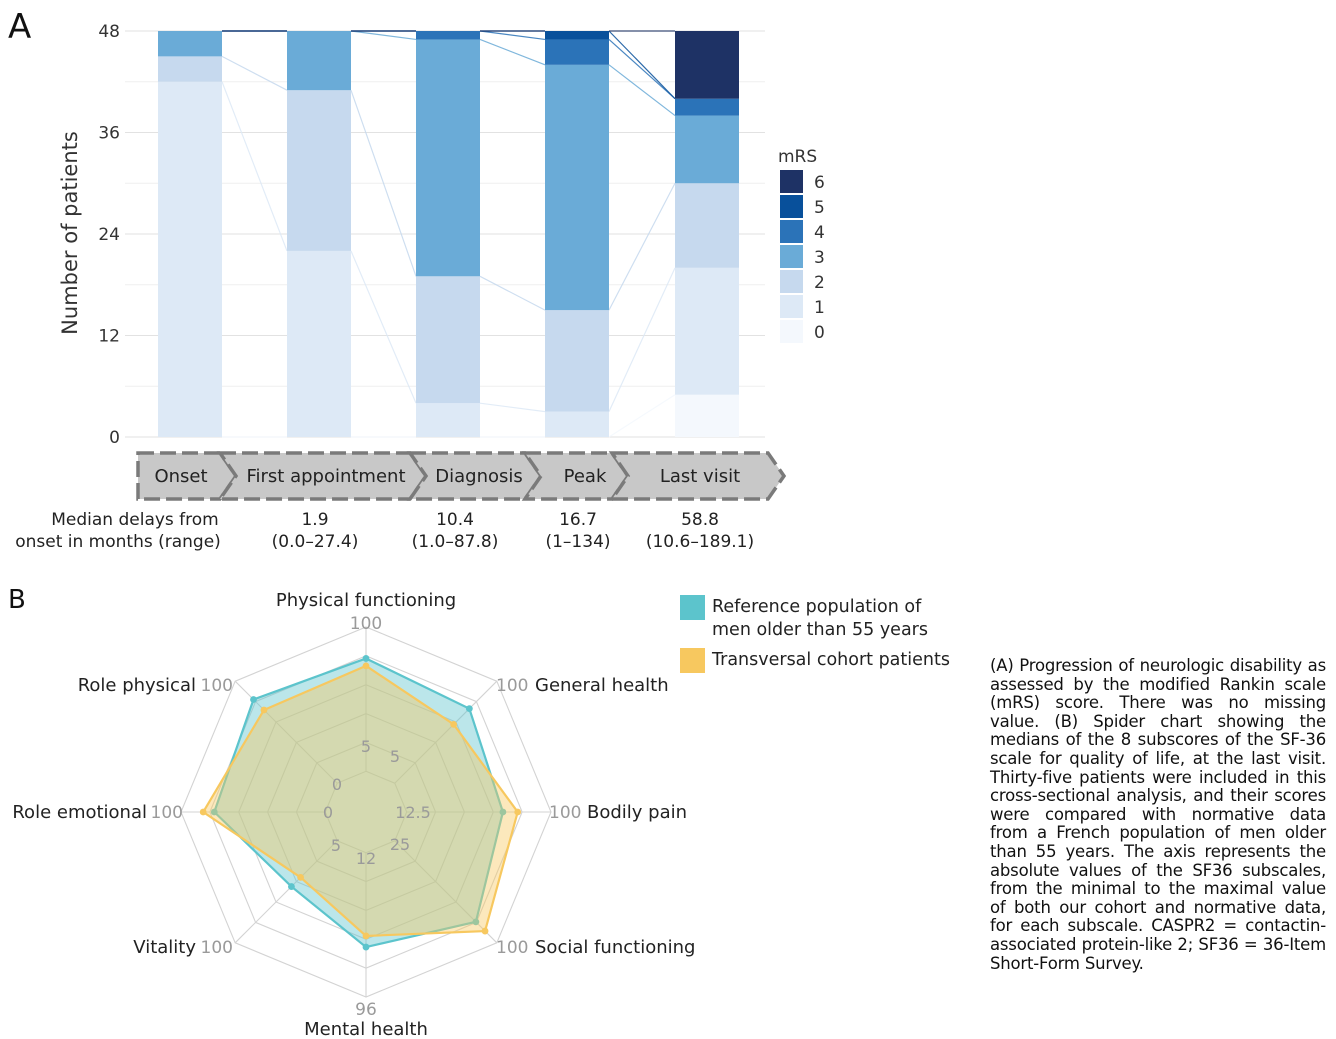  I want to click on median-delay-value: 58.8, so click(700, 520).